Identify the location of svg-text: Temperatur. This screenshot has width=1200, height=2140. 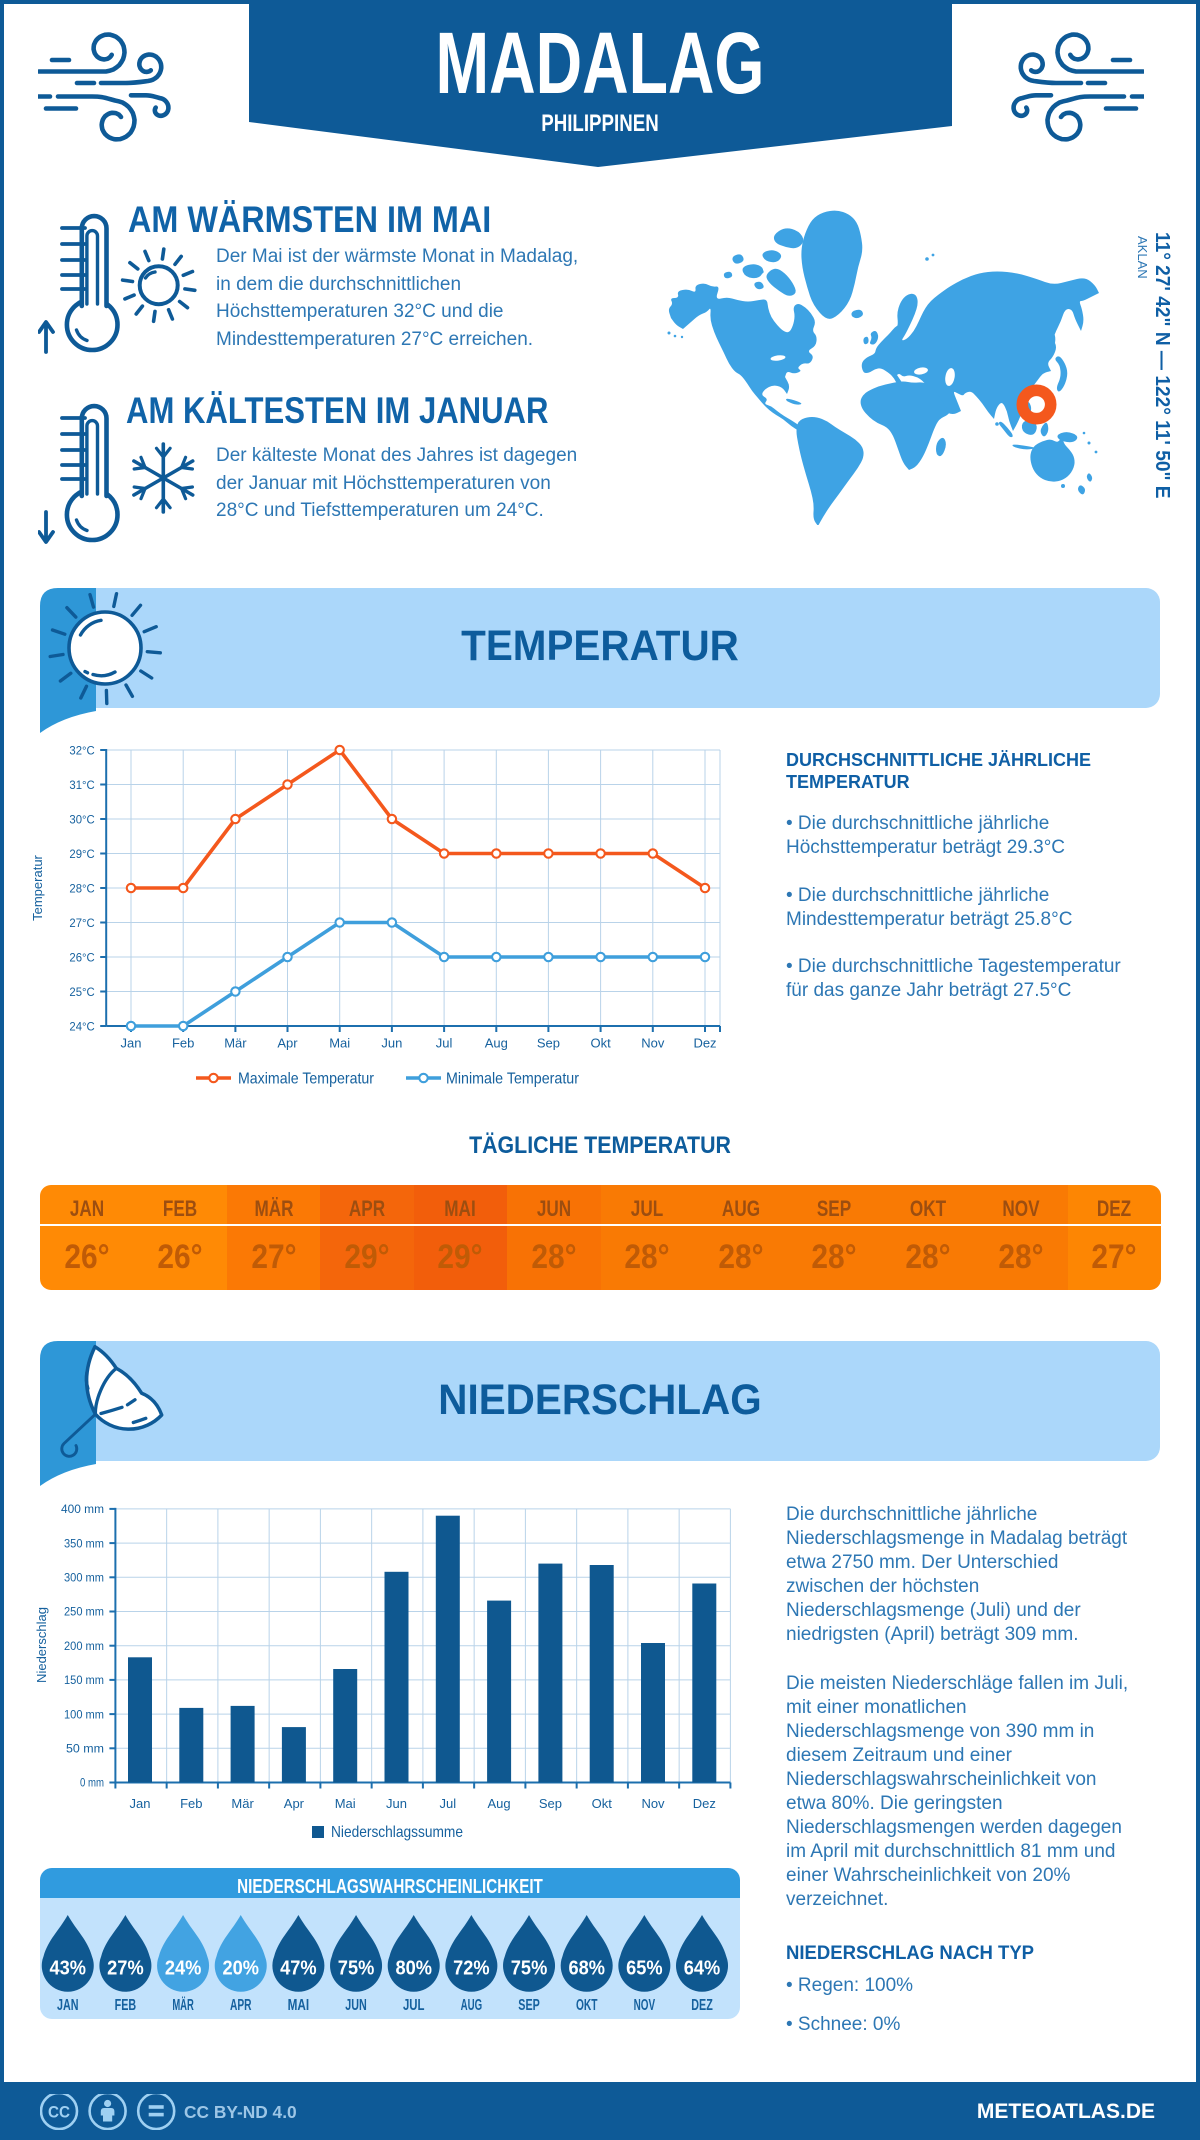
(37, 887).